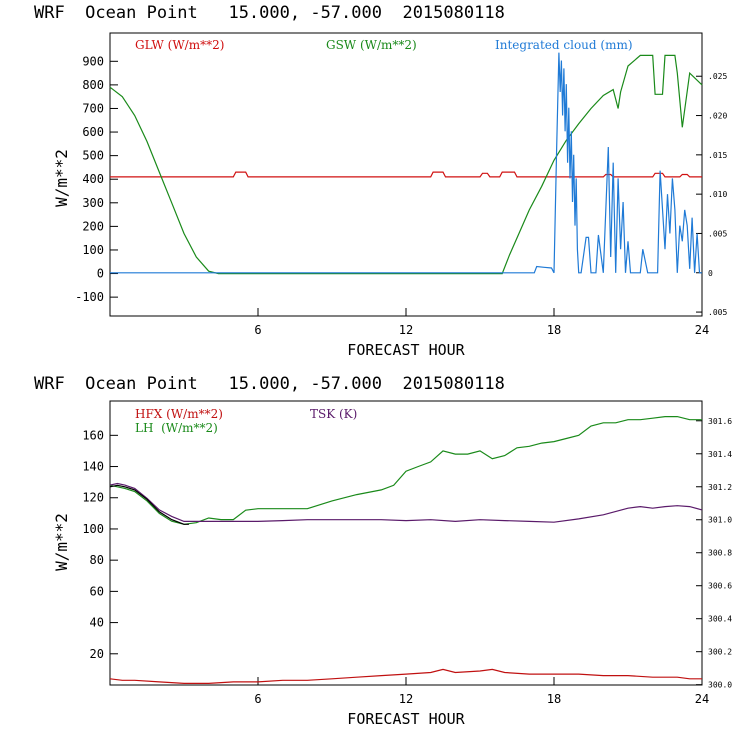 The width and height of the screenshot is (740, 740). What do you see at coordinates (179, 414) in the screenshot?
I see `bottom-legend-hfx: HFX (W/m**2)` at bounding box center [179, 414].